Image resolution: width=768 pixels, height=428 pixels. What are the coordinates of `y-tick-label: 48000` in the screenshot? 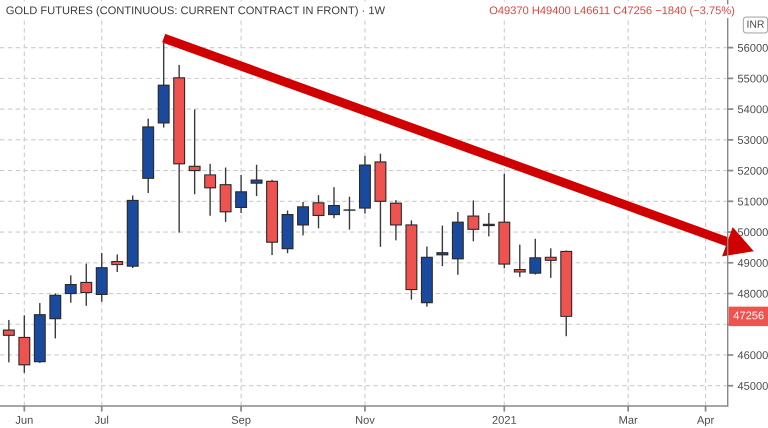 It's located at (753, 294).